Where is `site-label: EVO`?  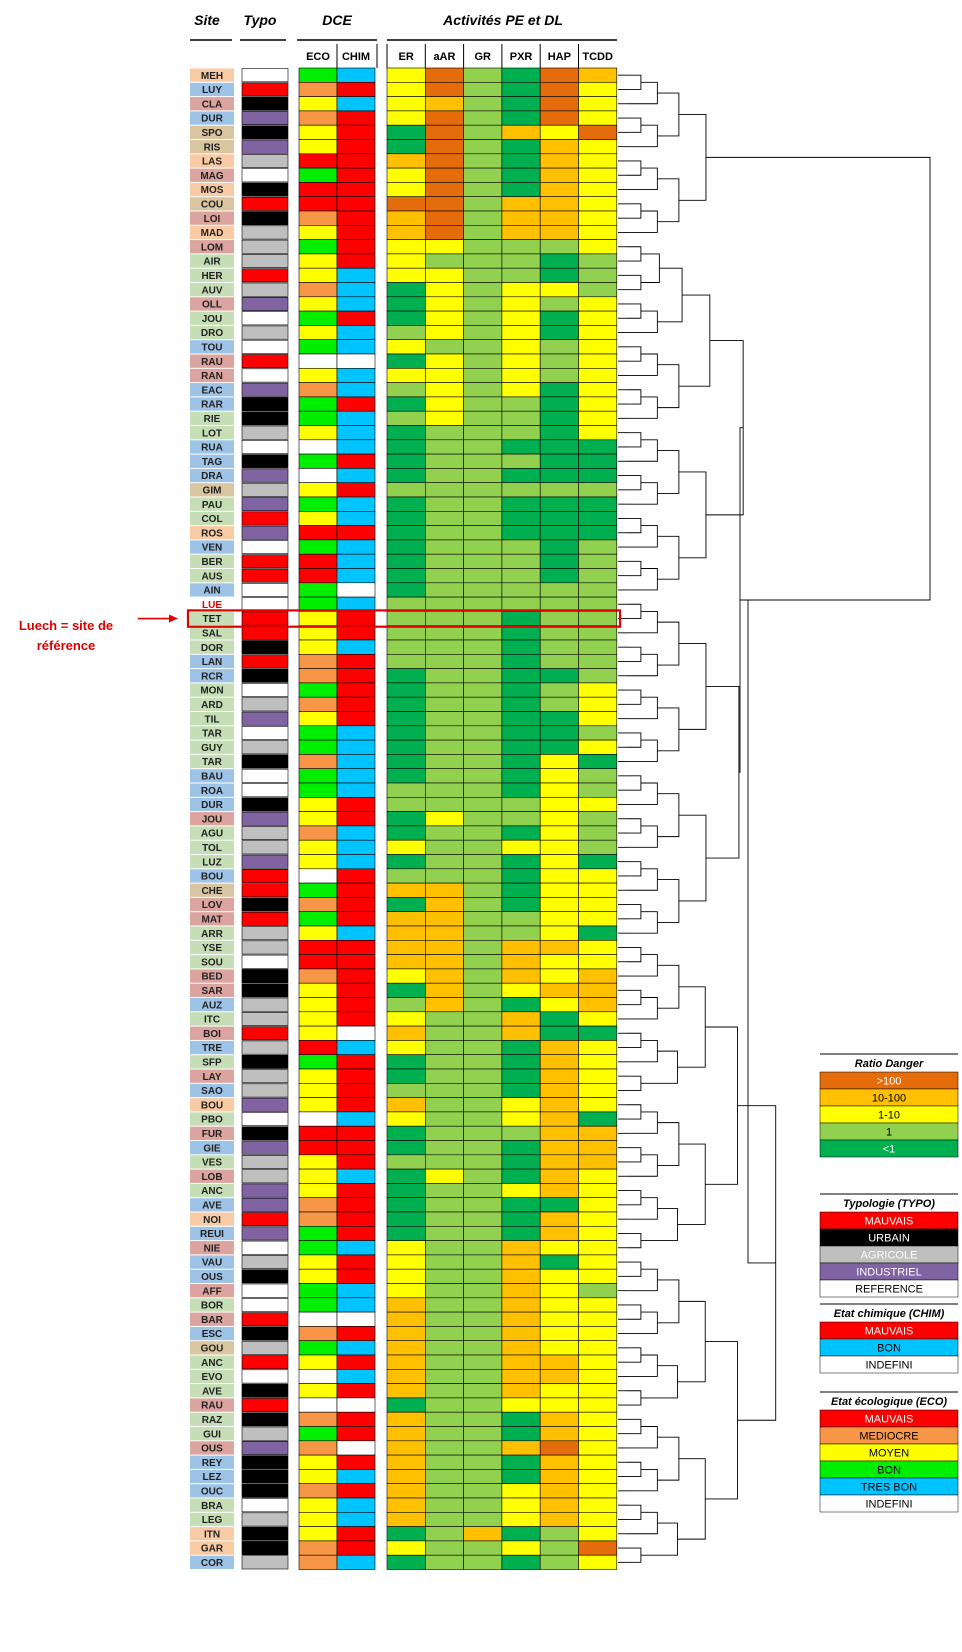
site-label: EVO is located at coordinates (211, 1377).